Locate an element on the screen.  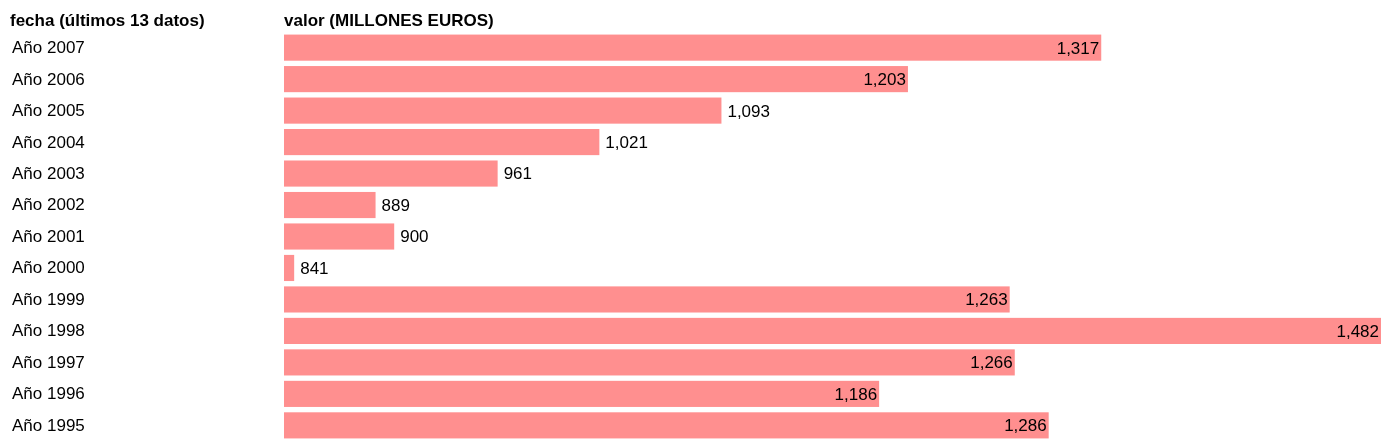
y-tick-label: Año 2006 is located at coordinates (48, 79).